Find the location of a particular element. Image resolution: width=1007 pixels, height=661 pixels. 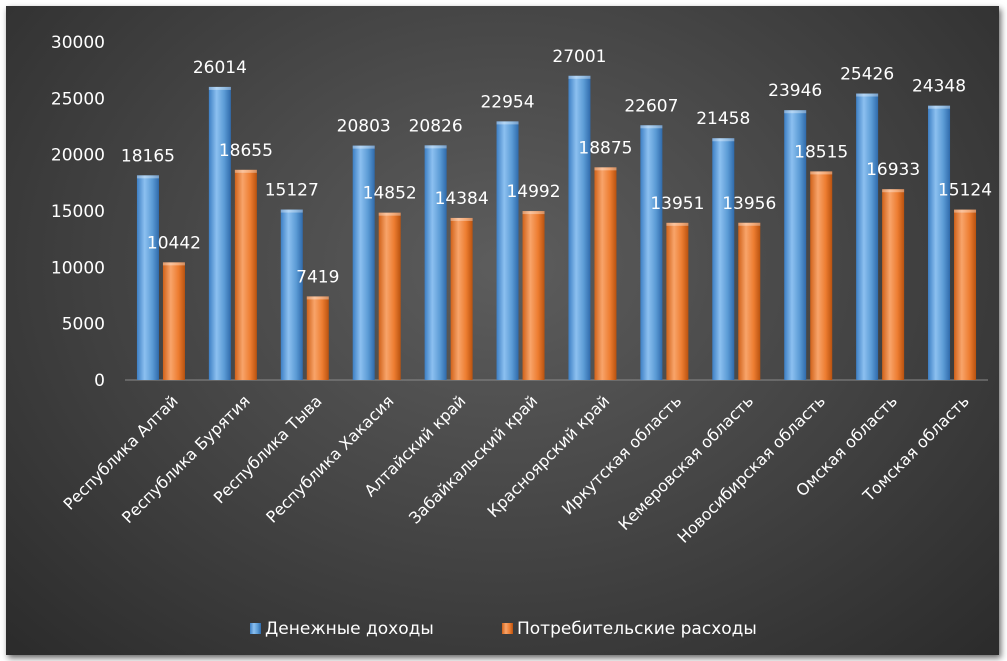

y-tick-label: 5000 is located at coordinates (83, 325).